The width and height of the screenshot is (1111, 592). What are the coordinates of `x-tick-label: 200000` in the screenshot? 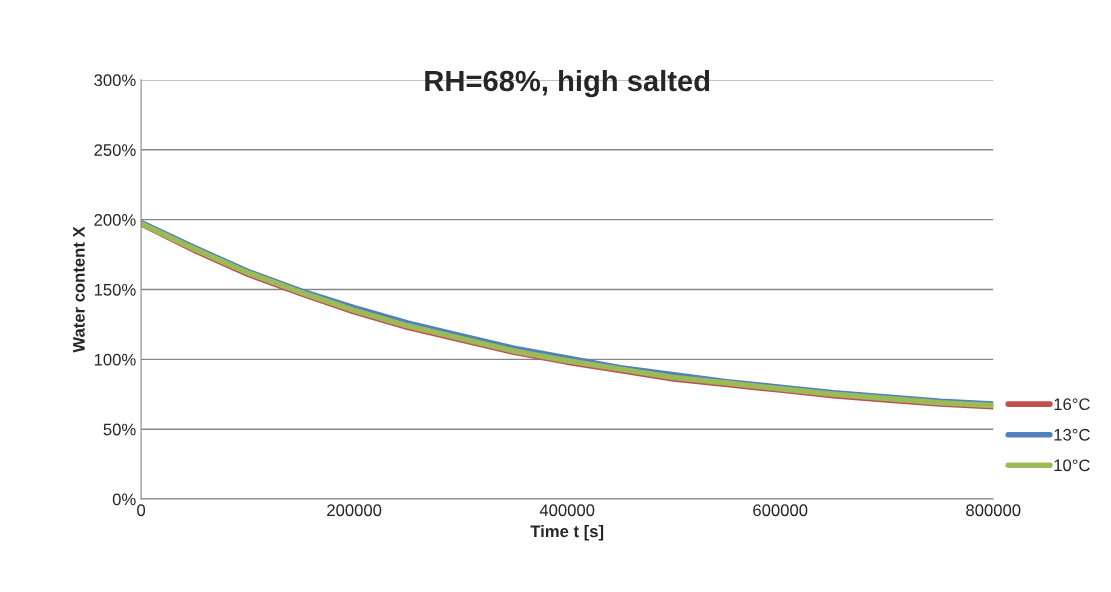 It's located at (354, 510).